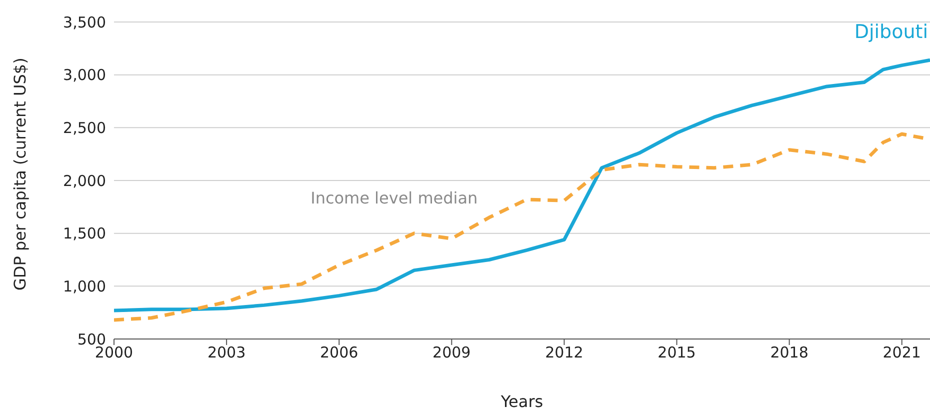  I want to click on y-axis-title: GDP per capita (current US$), so click(20, 174).